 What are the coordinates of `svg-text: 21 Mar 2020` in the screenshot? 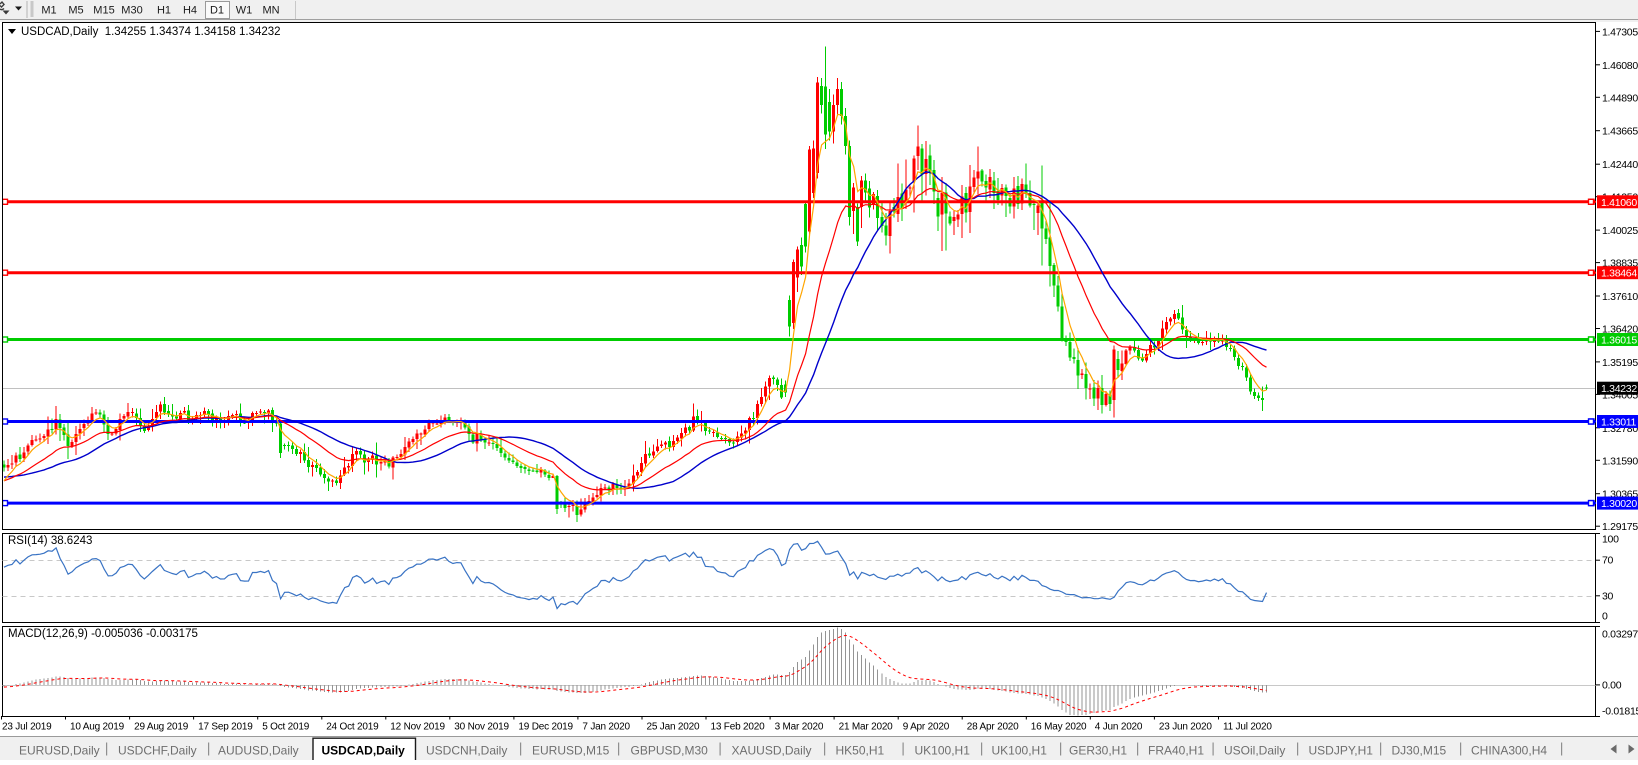 It's located at (866, 727).